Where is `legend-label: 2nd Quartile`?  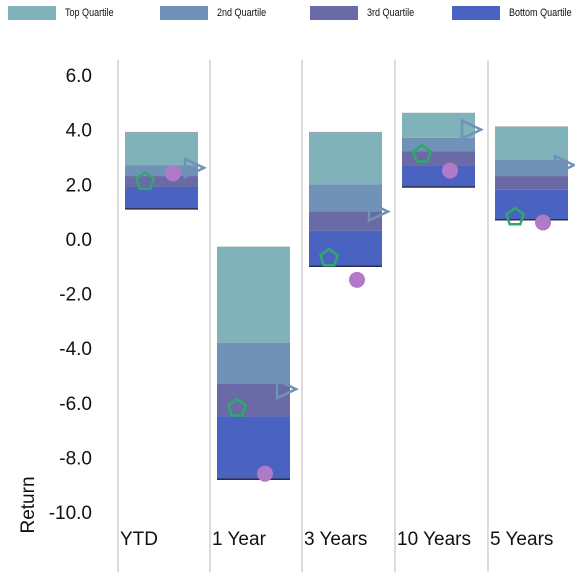
legend-label: 2nd Quartile is located at coordinates (242, 13).